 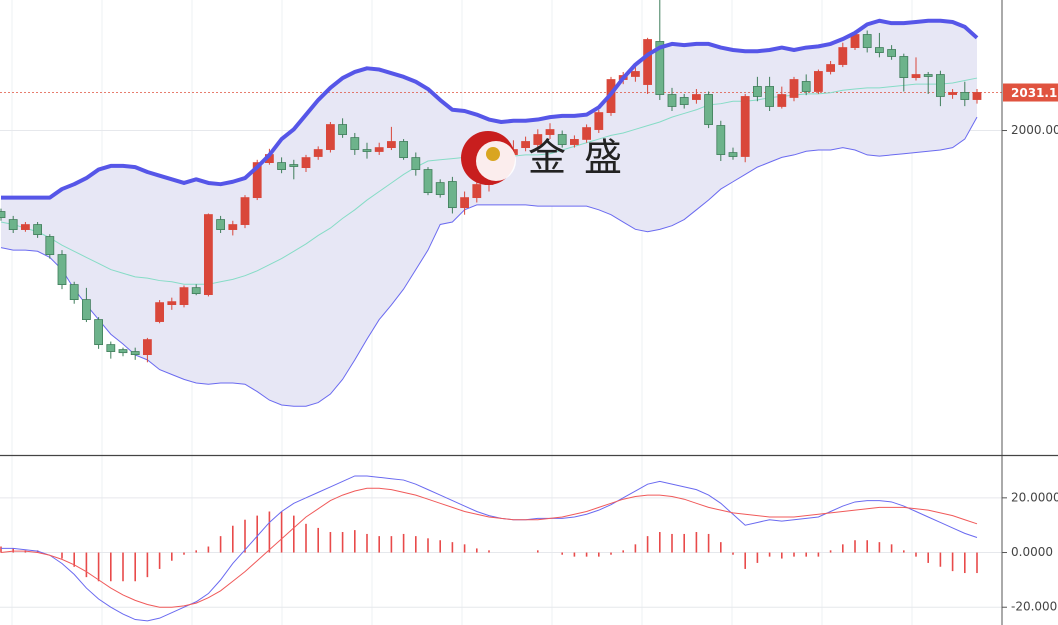 What do you see at coordinates (1034, 130) in the screenshot?
I see `y-tick-label: 2000.000` at bounding box center [1034, 130].